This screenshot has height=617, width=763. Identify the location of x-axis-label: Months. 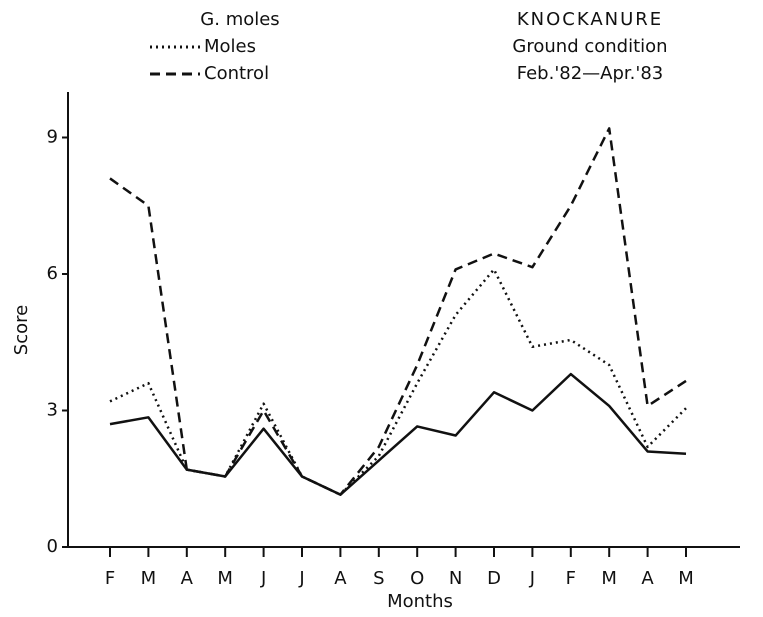
(420, 601).